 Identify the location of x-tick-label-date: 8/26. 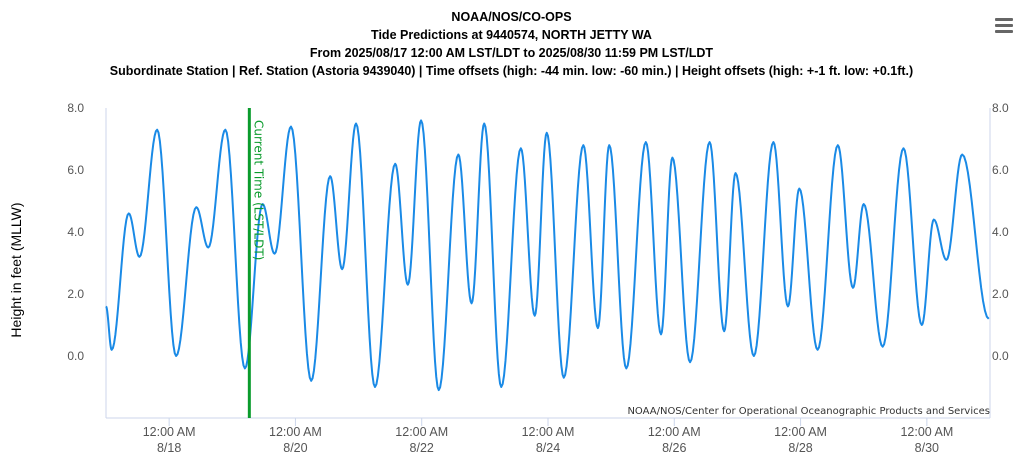
(674, 448).